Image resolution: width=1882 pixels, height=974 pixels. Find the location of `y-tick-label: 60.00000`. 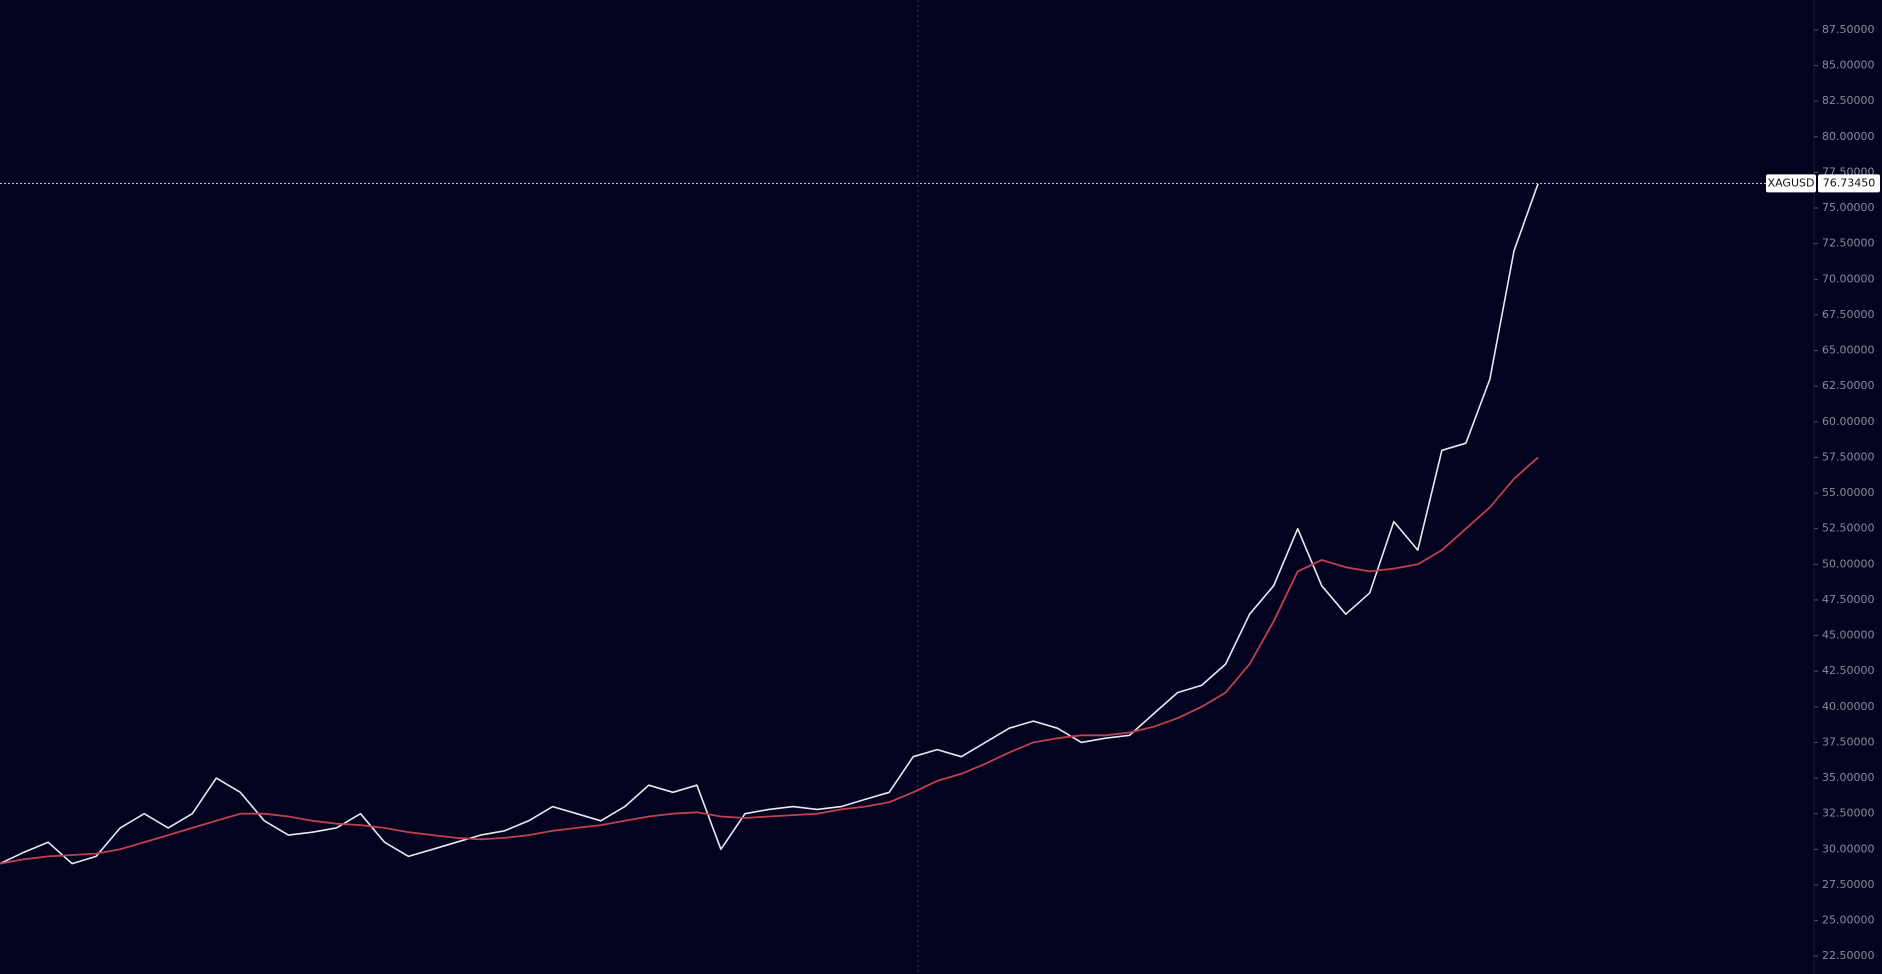

y-tick-label: 60.00000 is located at coordinates (1848, 421).